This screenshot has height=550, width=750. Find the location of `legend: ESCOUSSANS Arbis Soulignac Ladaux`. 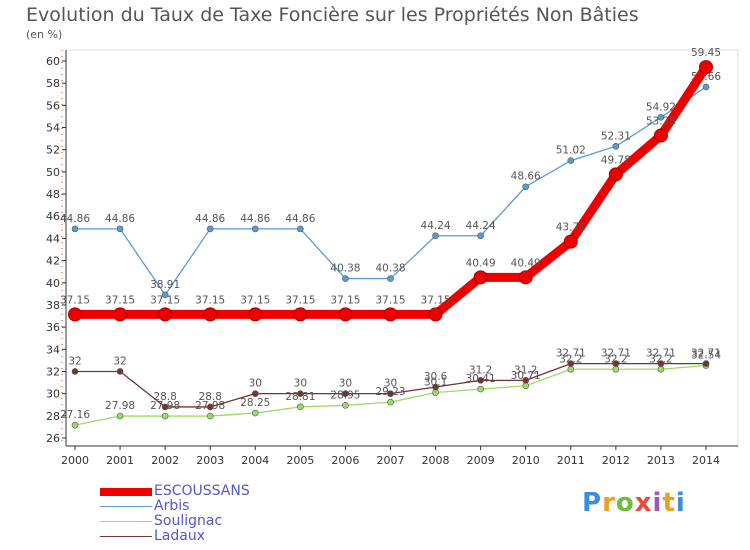

legend: ESCOUSSANS Arbis Soulignac Ladaux is located at coordinates (220, 513).